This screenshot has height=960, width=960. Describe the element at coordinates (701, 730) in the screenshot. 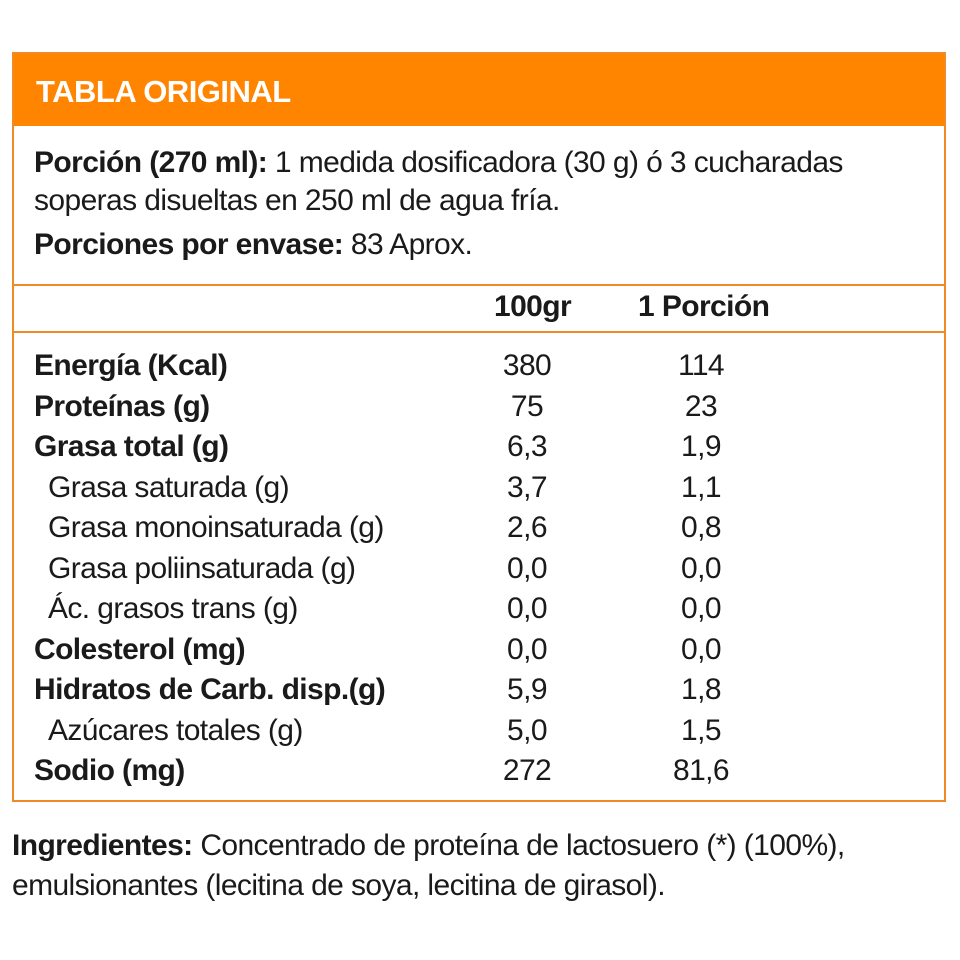

I see `value-portion: 1,5` at that location.